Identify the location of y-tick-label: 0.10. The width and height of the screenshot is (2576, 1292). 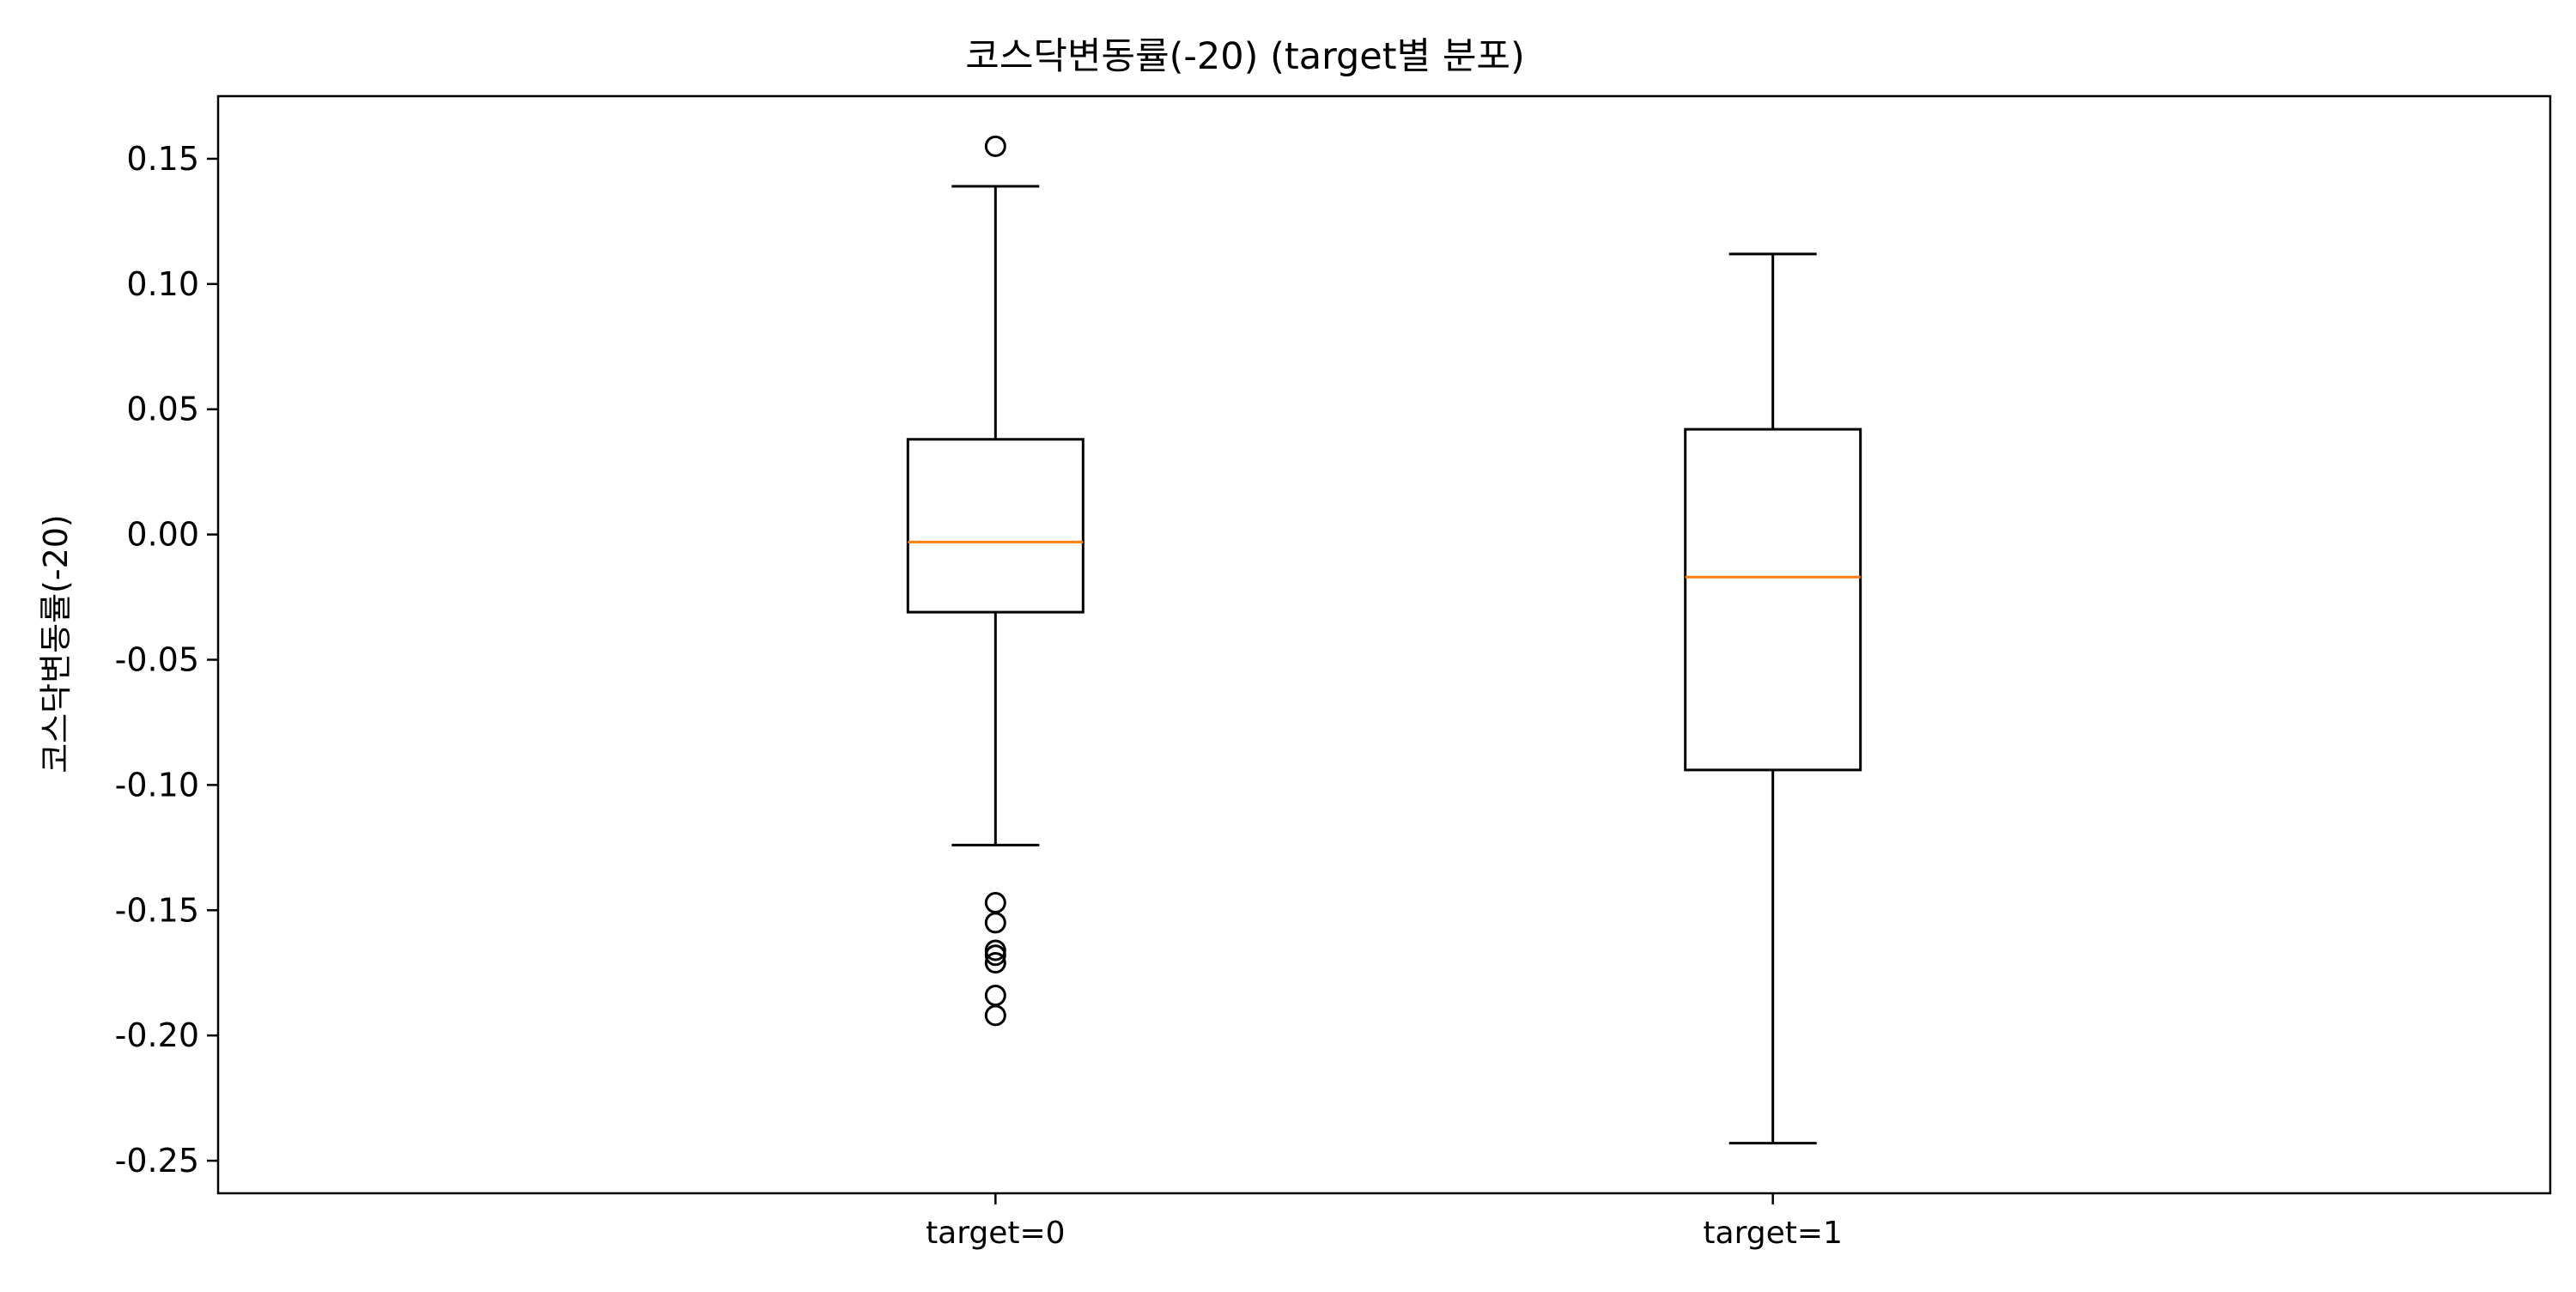
(162, 284).